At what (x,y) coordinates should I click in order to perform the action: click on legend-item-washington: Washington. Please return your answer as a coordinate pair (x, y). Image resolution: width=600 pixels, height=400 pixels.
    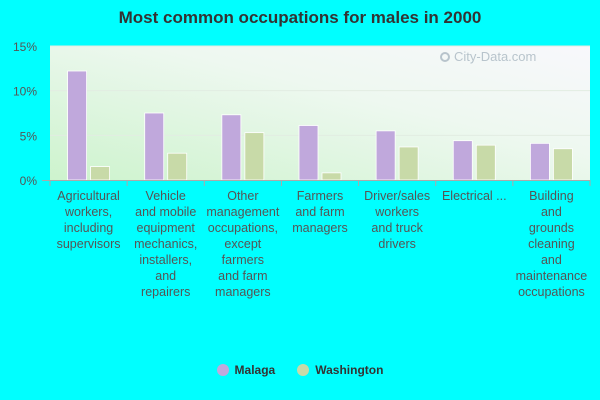
    Looking at the image, I should click on (340, 370).